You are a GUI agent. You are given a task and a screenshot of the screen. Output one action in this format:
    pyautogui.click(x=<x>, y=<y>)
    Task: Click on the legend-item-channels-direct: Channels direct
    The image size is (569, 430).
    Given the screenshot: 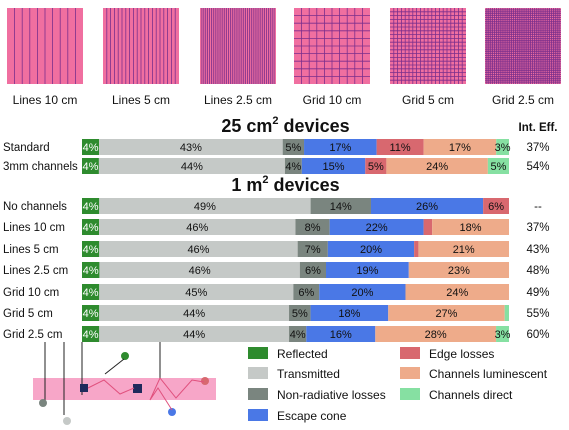 What is the action you would take?
    pyautogui.click(x=456, y=395)
    